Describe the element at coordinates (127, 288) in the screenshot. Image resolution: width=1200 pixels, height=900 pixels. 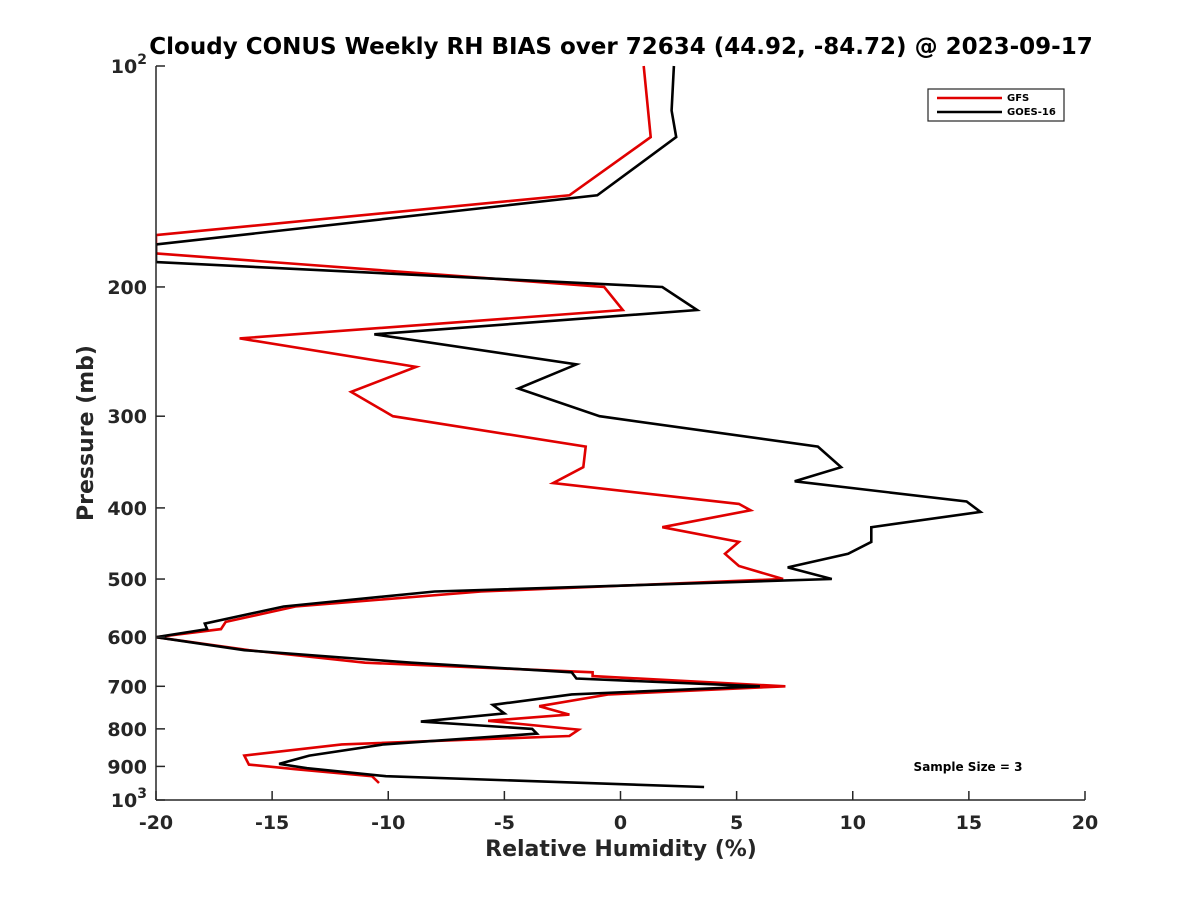
I see `y-tick-label: 200` at that location.